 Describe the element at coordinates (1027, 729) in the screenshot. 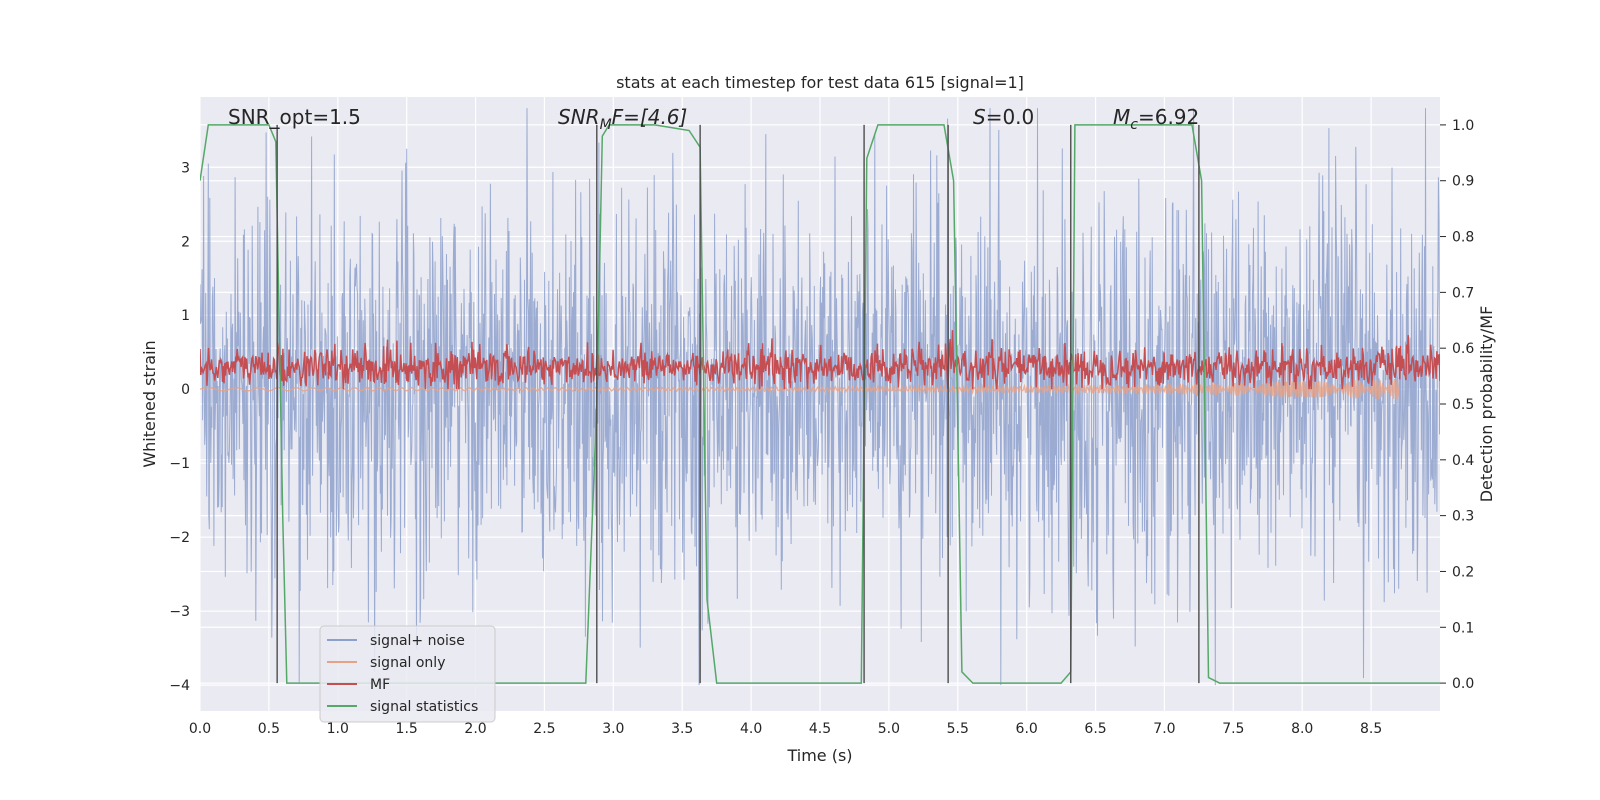

I see `x-tick-label: 6.0` at that location.